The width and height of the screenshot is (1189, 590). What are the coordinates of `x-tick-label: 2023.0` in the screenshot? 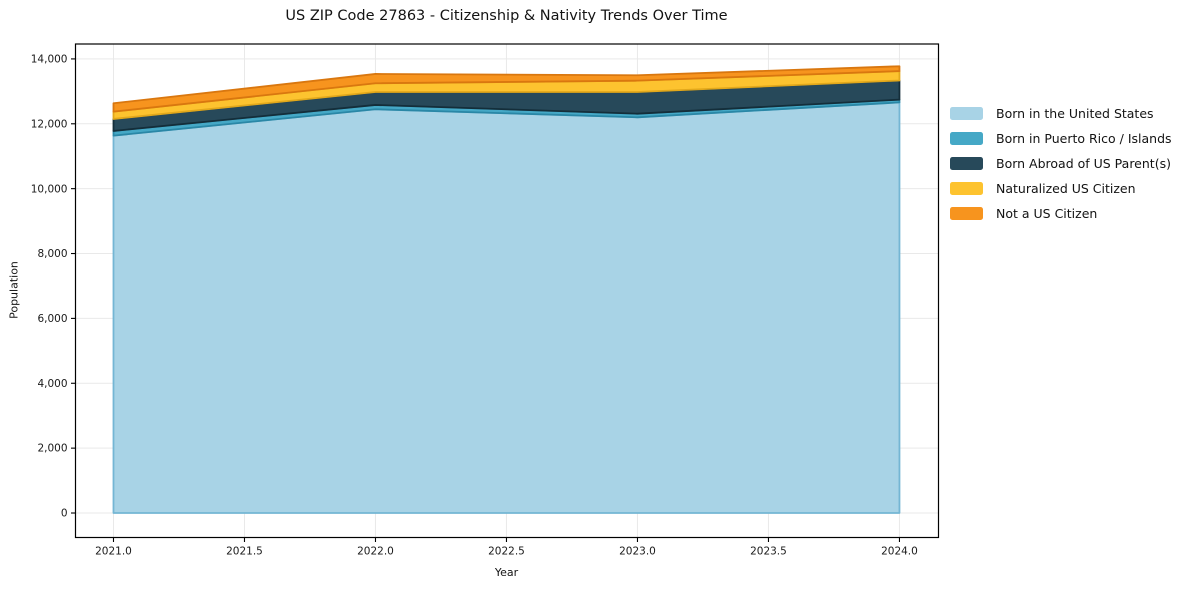 It's located at (637, 552).